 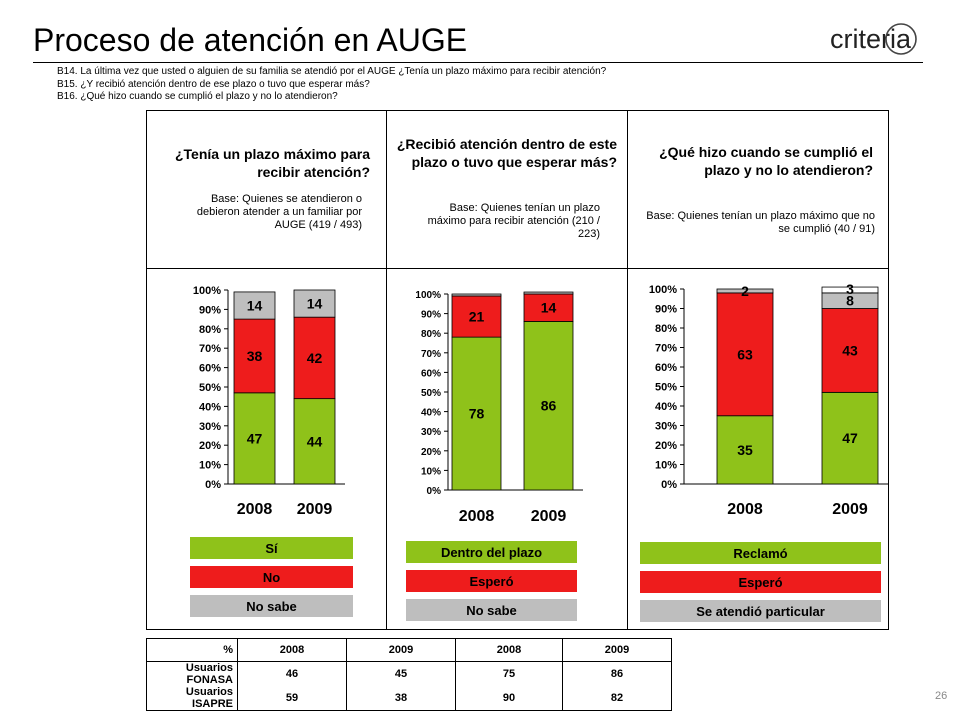 What do you see at coordinates (491, 552) in the screenshot?
I see `legend-dentro-del-plazo: Dentro del plazo` at bounding box center [491, 552].